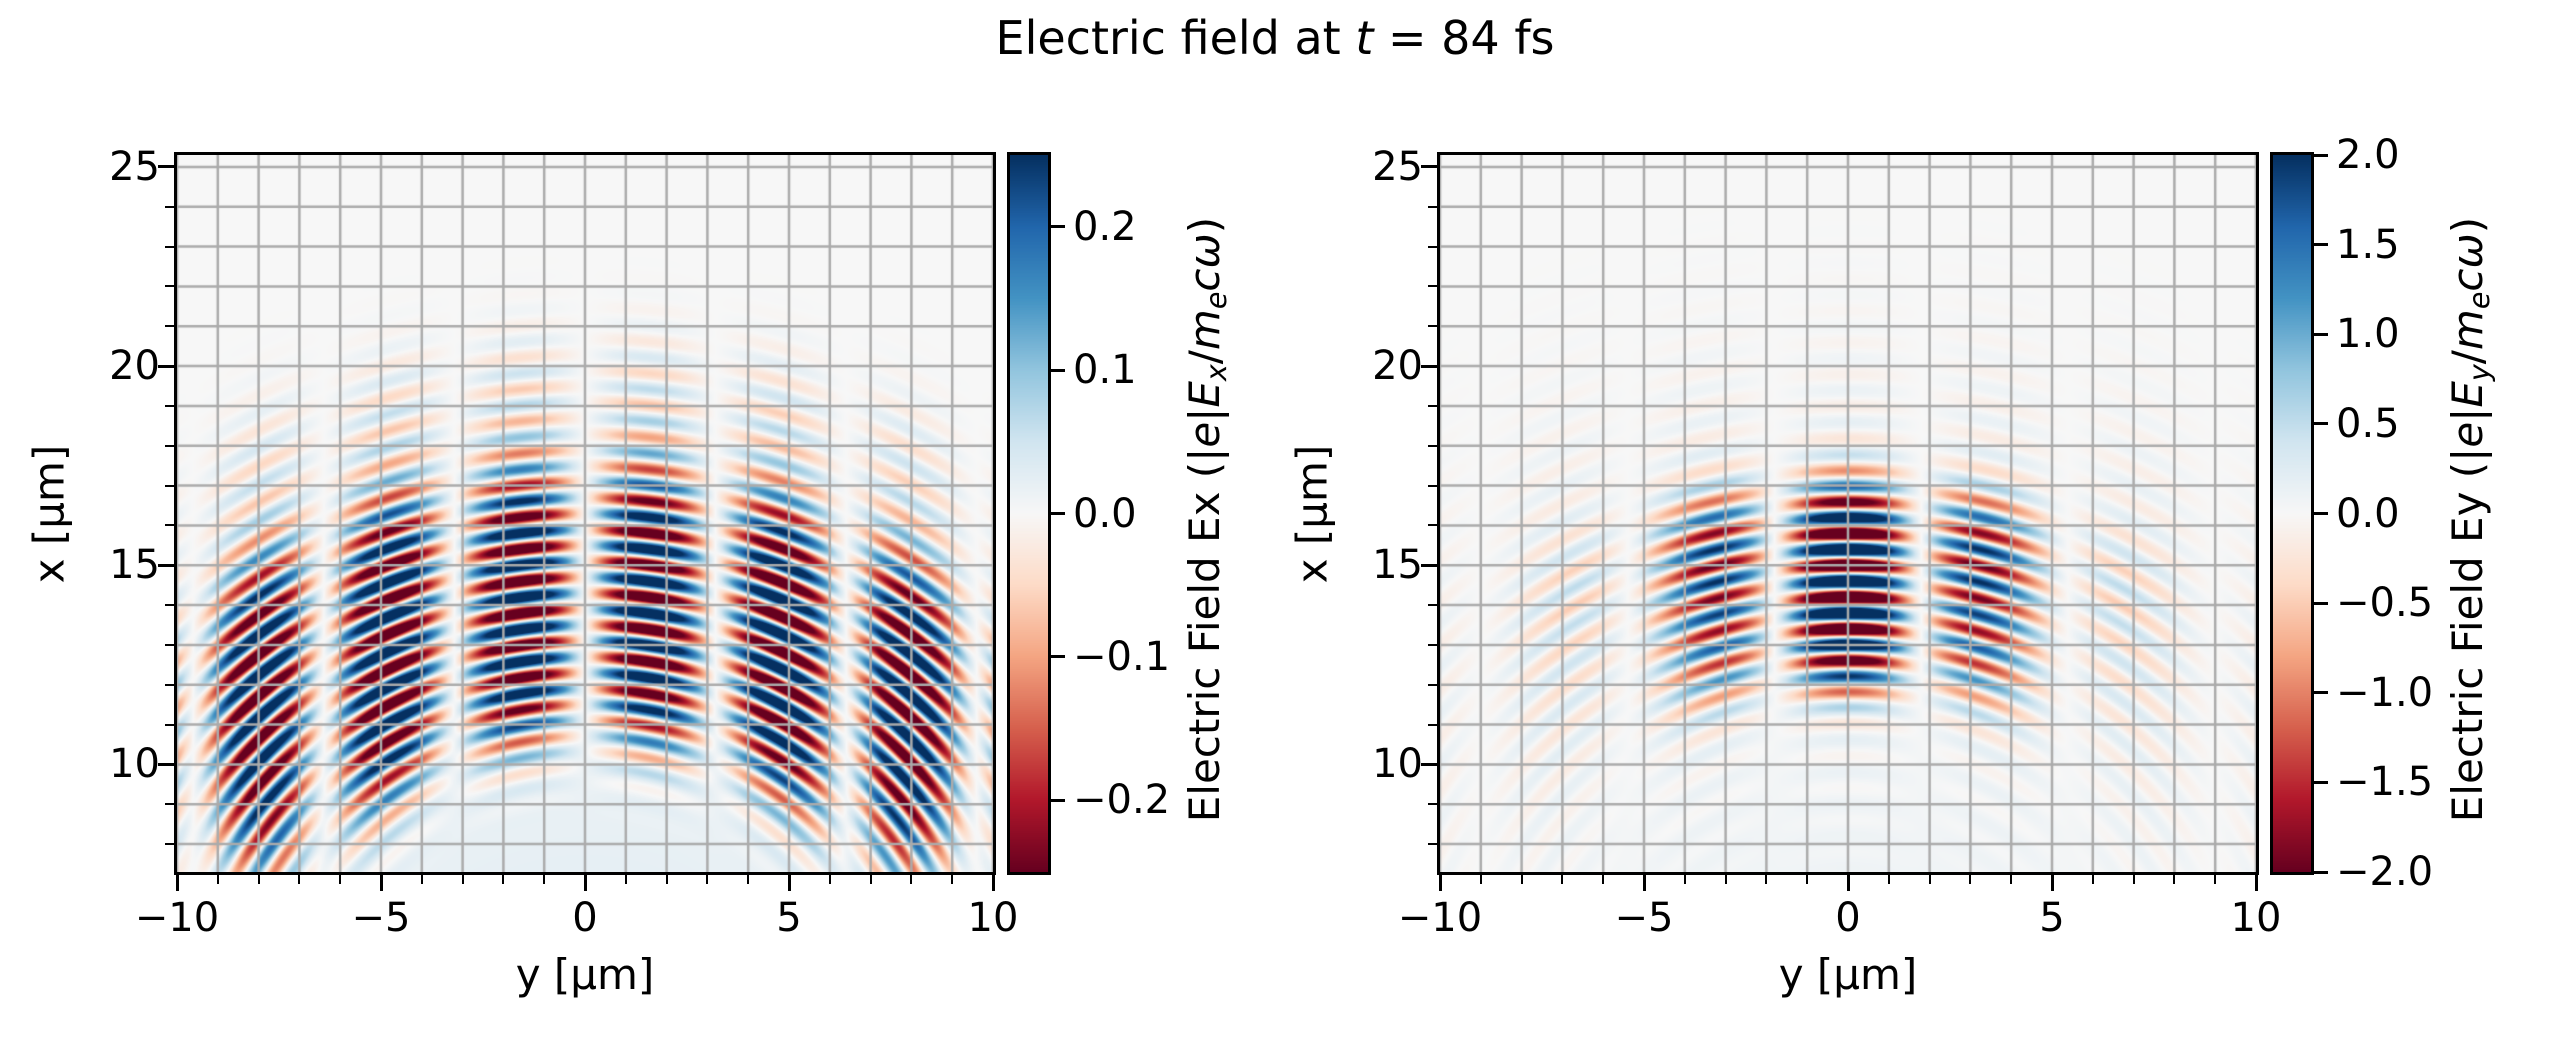  Describe the element at coordinates (1464, 38) in the screenshot. I see `title-suffix: = 84 fs` at that location.